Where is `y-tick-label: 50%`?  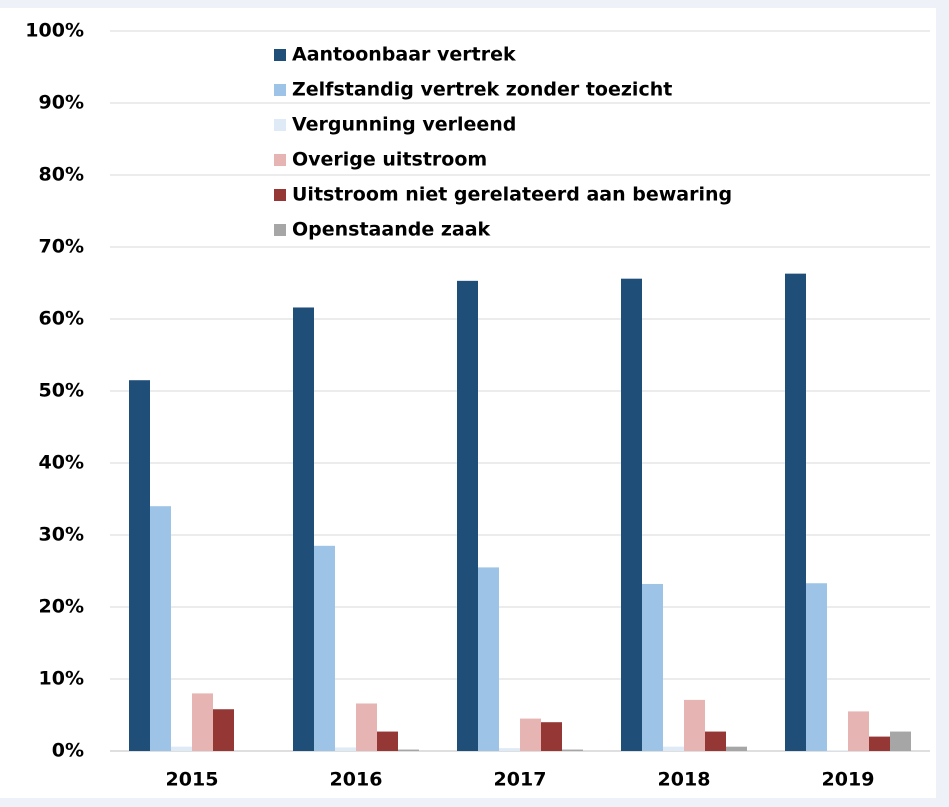
y-tick-label: 50% is located at coordinates (61, 391).